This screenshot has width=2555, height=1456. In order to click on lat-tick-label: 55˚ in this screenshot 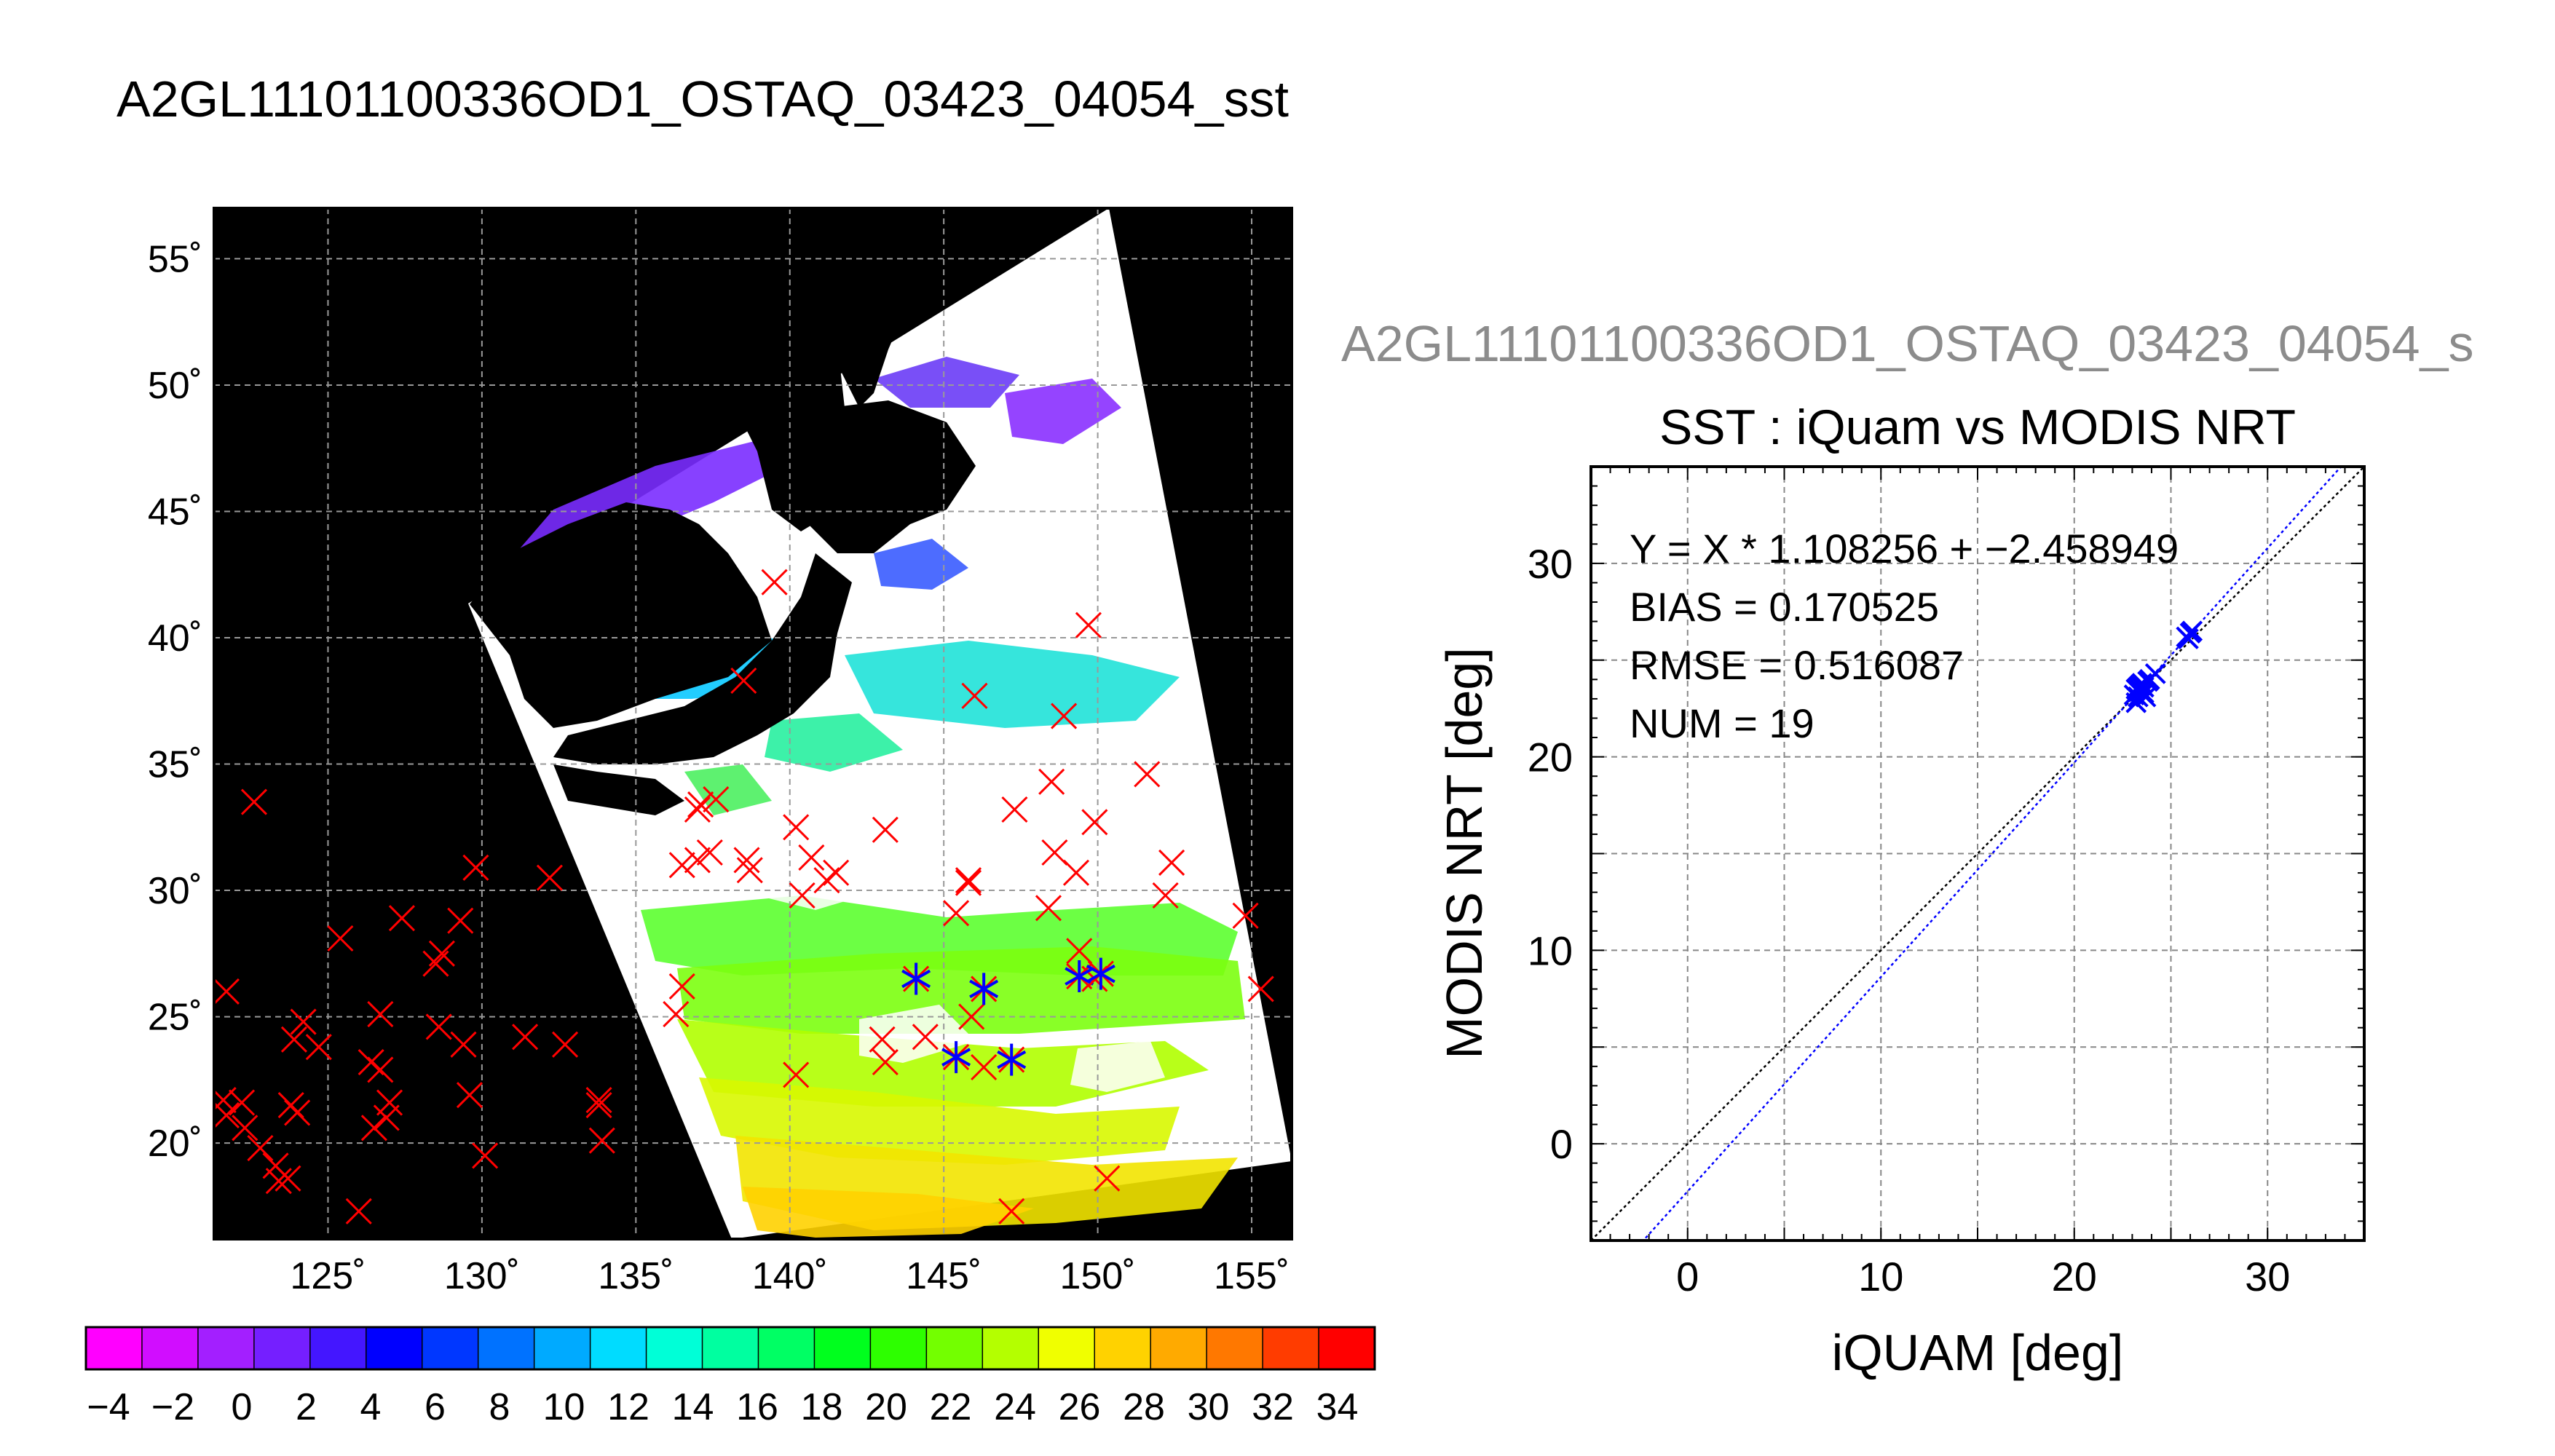, I will do `click(175, 259)`.